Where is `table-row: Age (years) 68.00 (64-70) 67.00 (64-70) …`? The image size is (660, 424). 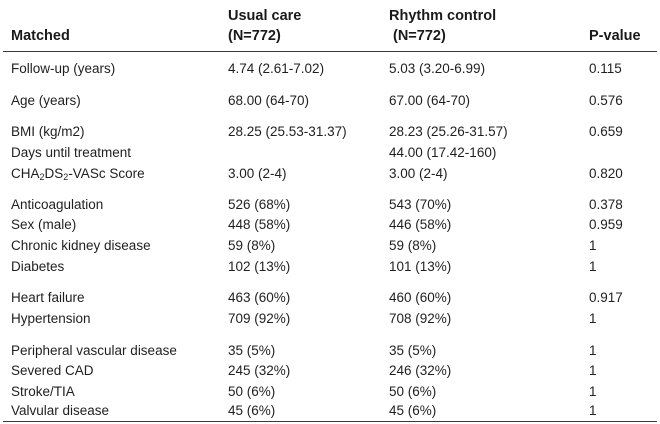 table-row: Age (years) 68.00 (64-70) 67.00 (64-70) … is located at coordinates (330, 101).